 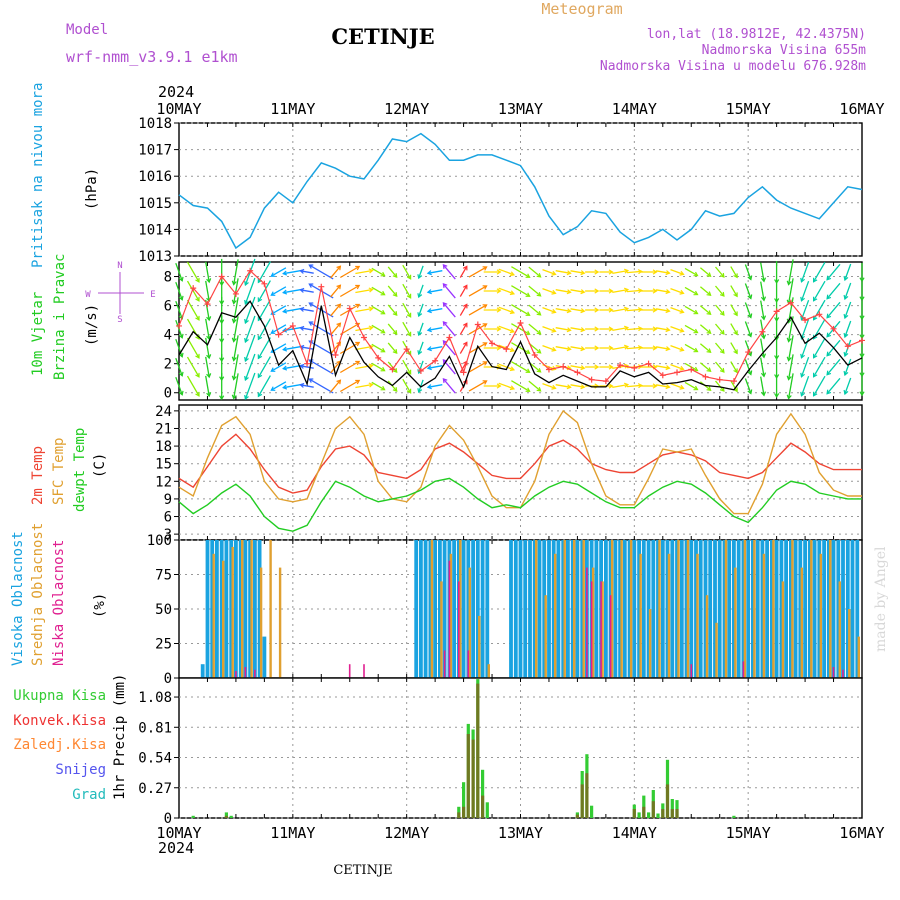 What do you see at coordinates (168, 394) in the screenshot?
I see `y-tick-label: 0` at bounding box center [168, 394].